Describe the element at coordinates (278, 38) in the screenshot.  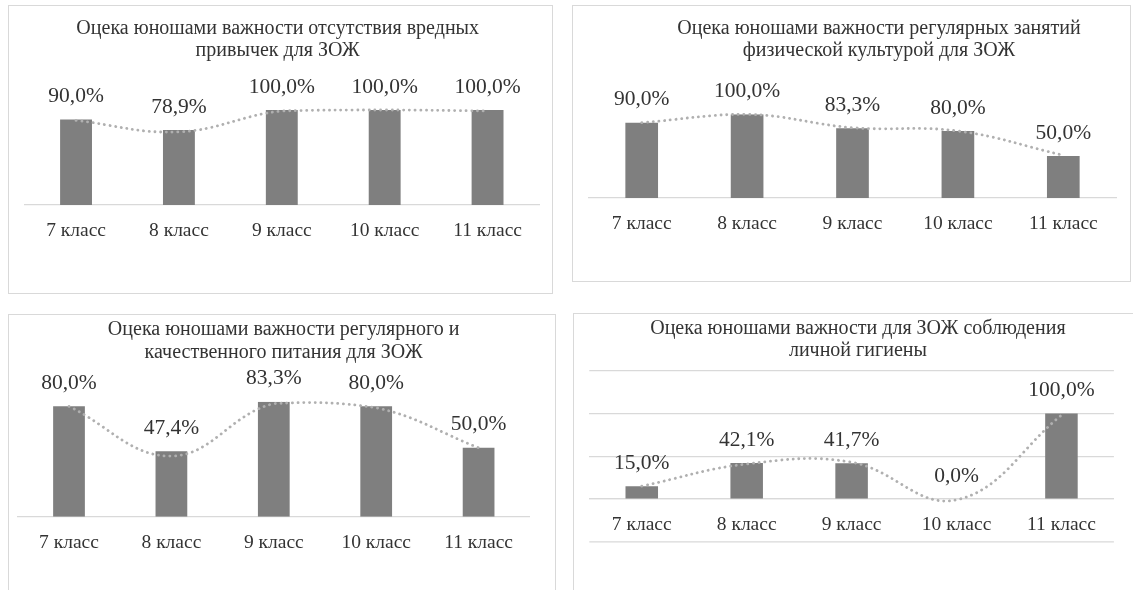
I see `chart-title: Оцека юношами важности отсутствия вредных привычек для ЗОЖ` at that location.